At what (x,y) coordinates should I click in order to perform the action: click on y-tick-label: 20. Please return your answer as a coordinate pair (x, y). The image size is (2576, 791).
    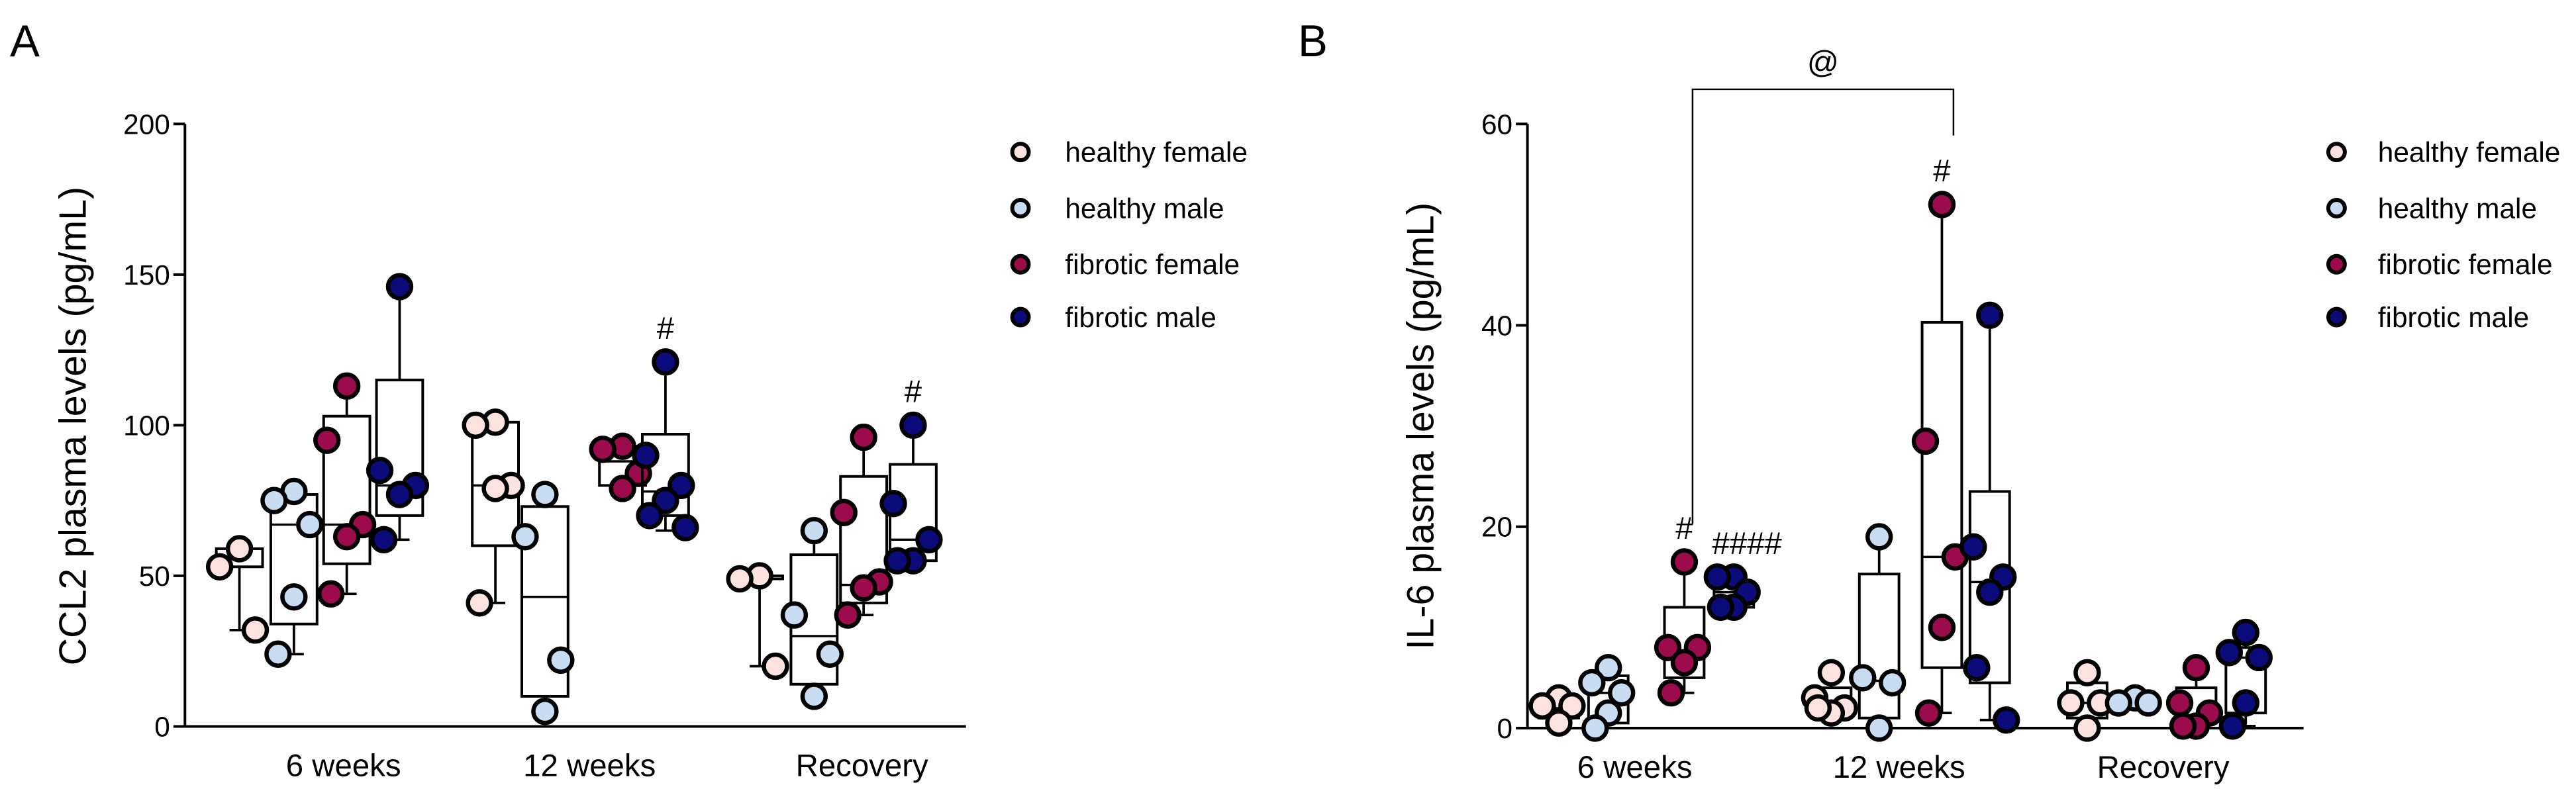
    Looking at the image, I should click on (1496, 527).